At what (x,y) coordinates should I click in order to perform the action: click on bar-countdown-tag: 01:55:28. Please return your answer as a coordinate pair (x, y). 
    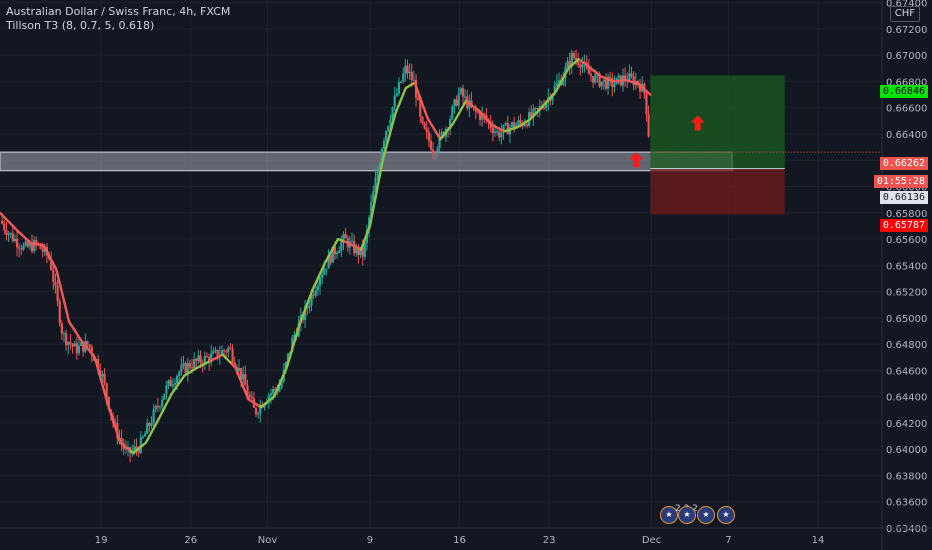
    Looking at the image, I should click on (900, 181).